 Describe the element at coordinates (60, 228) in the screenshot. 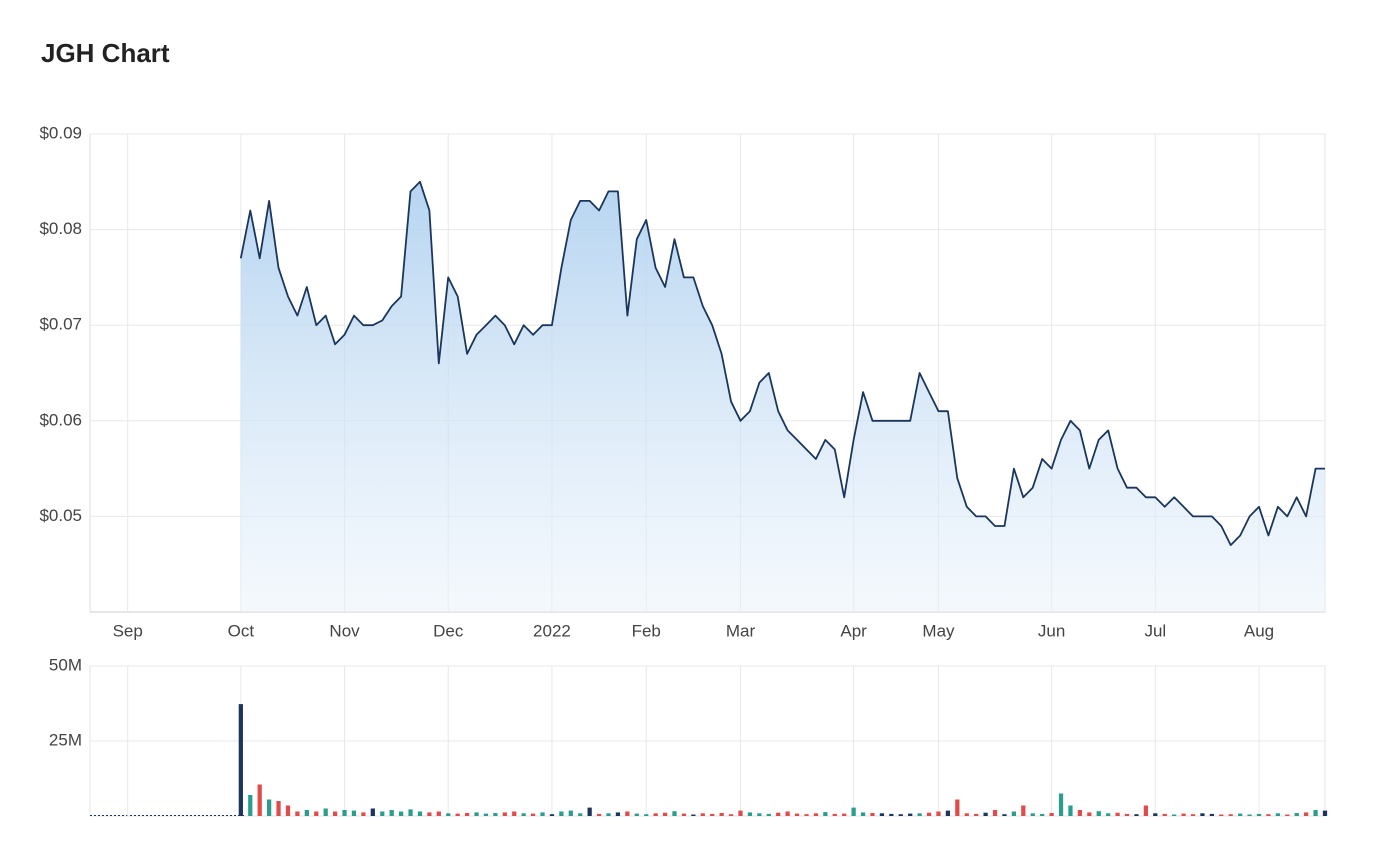

I see `y-tick-label: $0.08` at that location.